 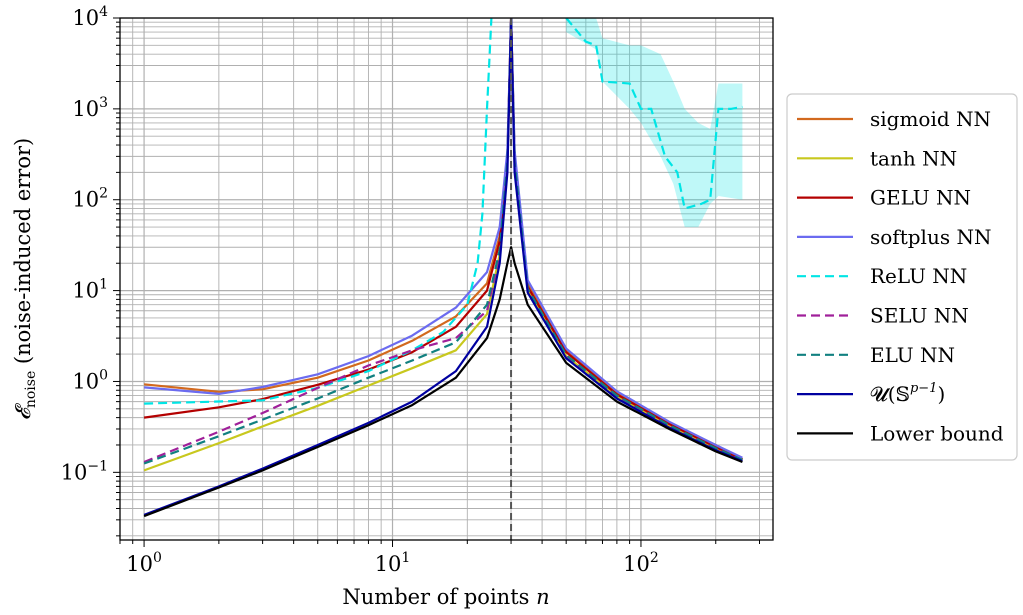 I want to click on y-tick-label: 10⁻¹, so click(x=84, y=471).